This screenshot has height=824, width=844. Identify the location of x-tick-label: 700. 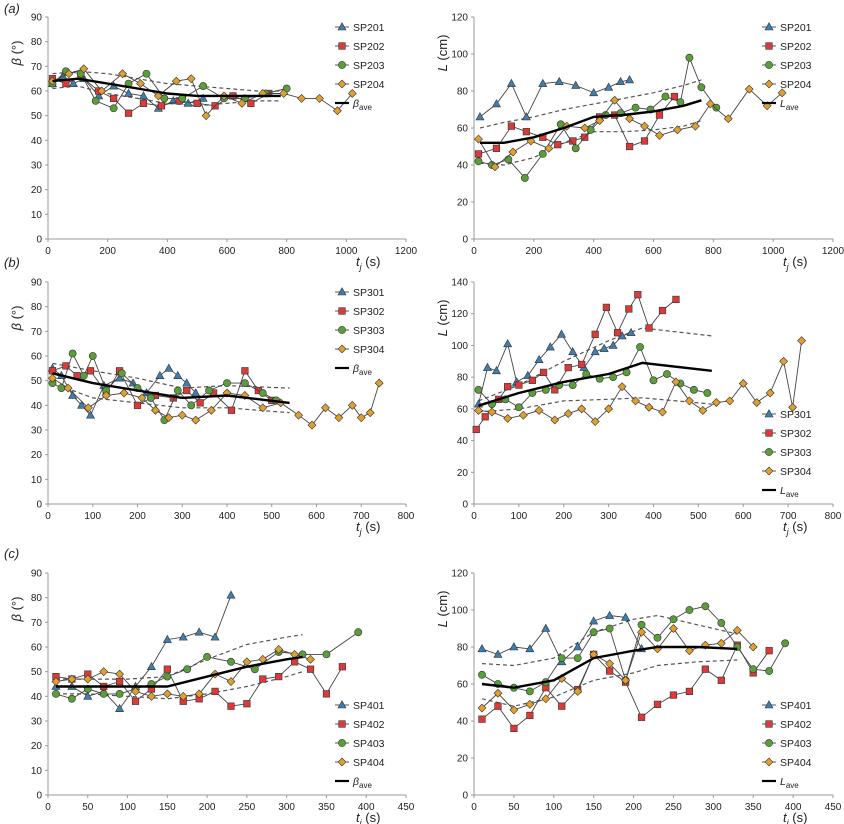
(361, 516).